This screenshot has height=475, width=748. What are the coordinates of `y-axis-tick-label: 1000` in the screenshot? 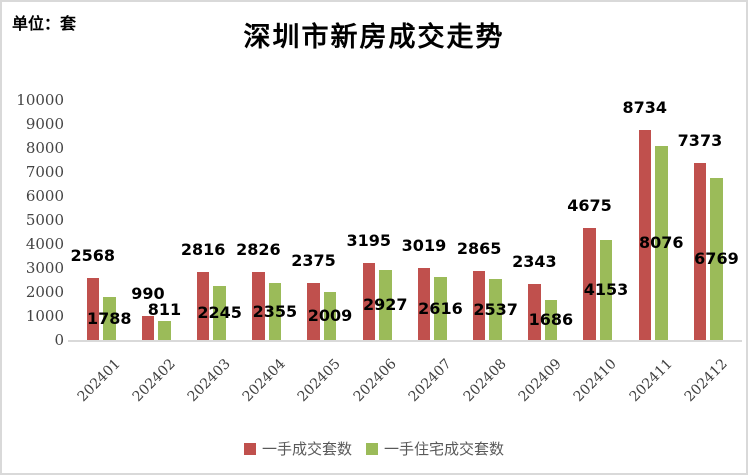 It's located at (44, 316).